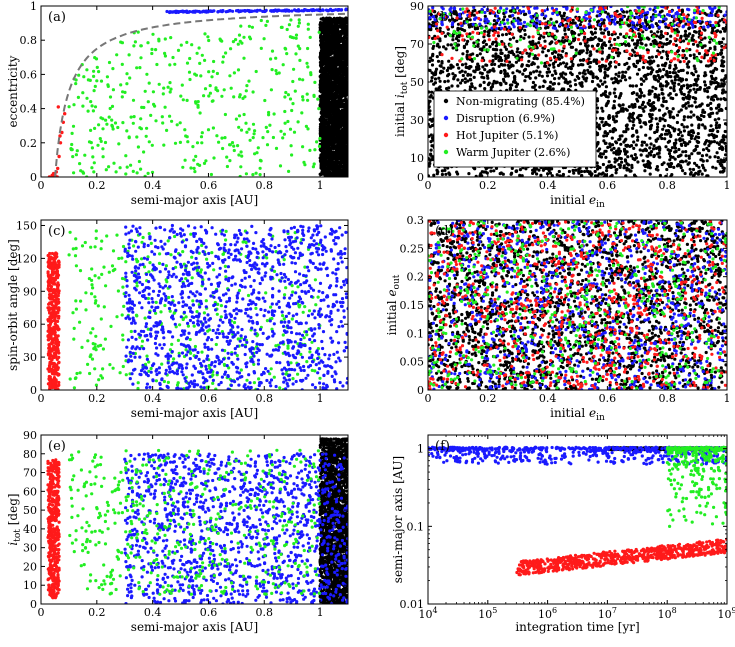 The height and width of the screenshot is (647, 735). What do you see at coordinates (33, 177) in the screenshot?
I see `y-tick-label: 0` at bounding box center [33, 177].